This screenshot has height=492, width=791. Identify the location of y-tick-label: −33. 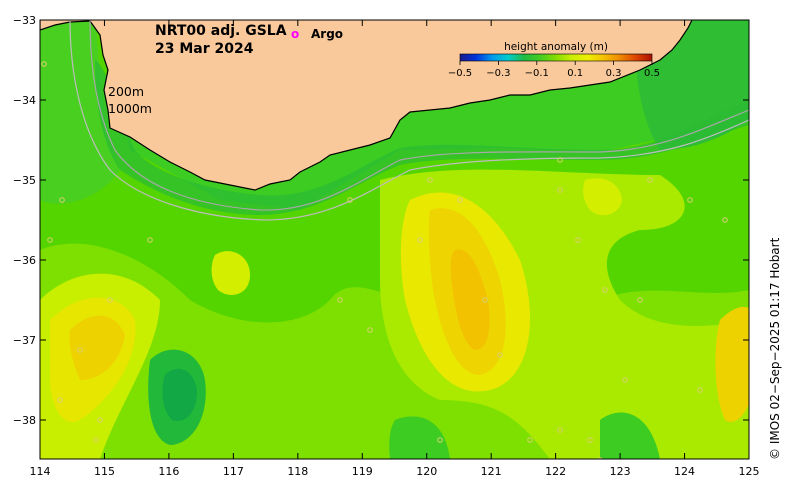
(24, 20).